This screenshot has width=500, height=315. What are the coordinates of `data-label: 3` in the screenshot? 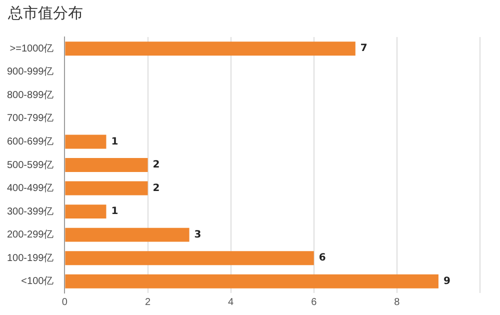 It's located at (198, 234).